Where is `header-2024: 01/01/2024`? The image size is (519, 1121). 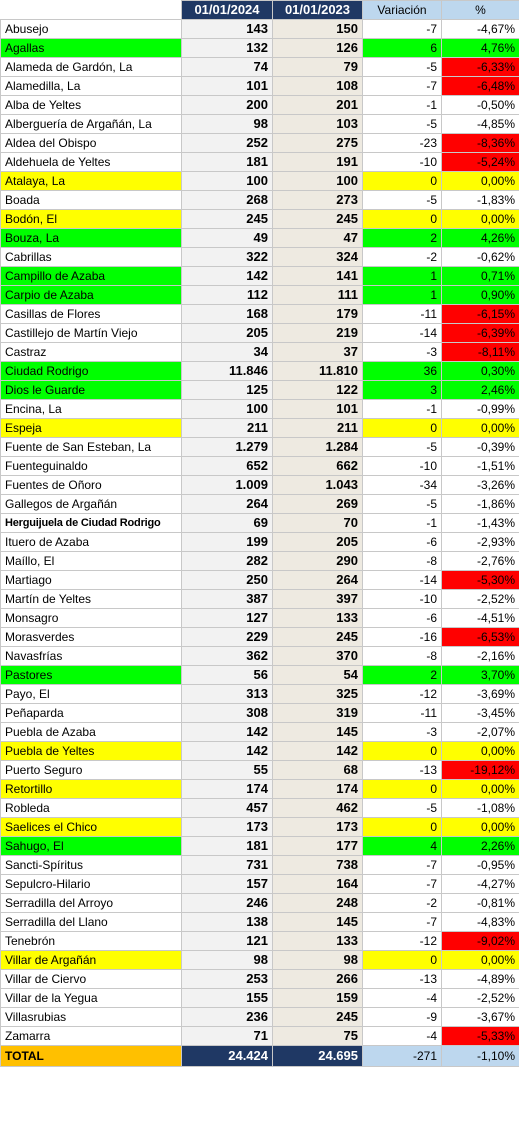 header-2024: 01/01/2024 is located at coordinates (227, 10).